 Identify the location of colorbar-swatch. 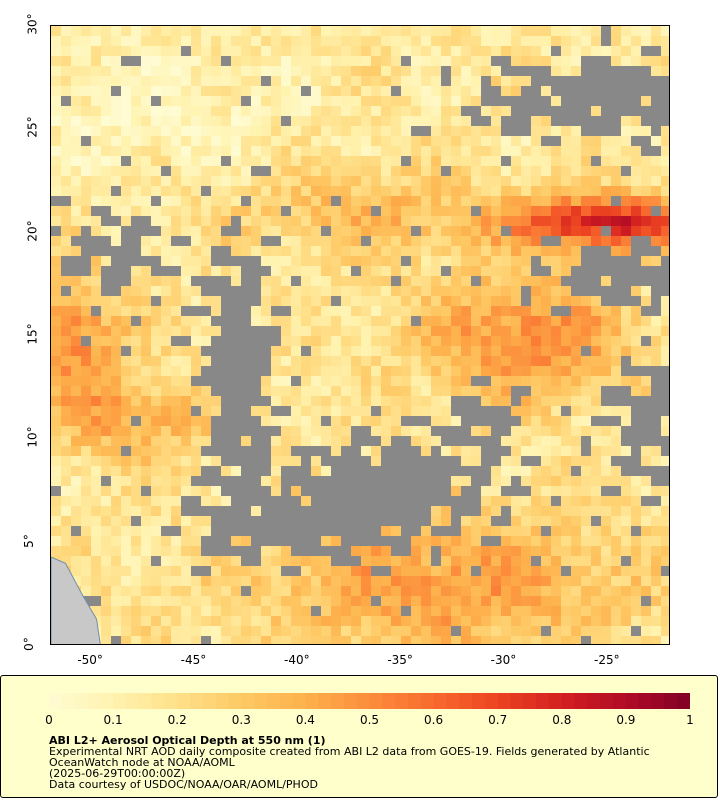
(299, 701).